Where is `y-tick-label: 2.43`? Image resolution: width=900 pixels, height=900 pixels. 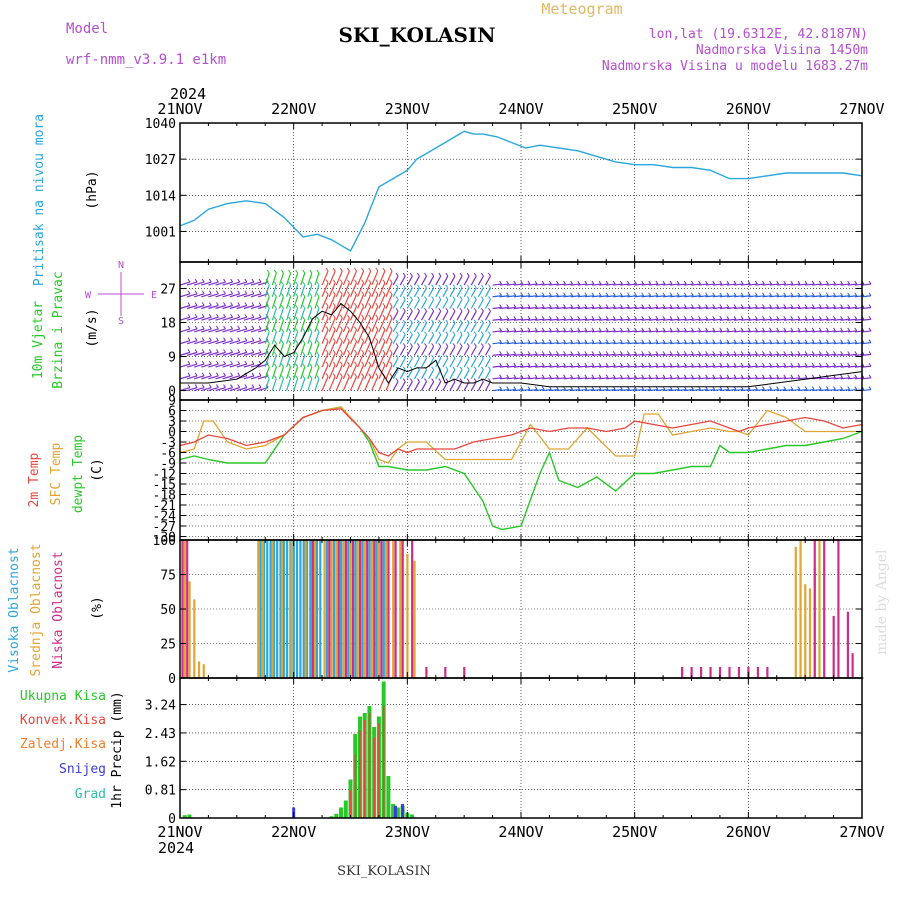
y-tick-label: 2.43 is located at coordinates (160, 734).